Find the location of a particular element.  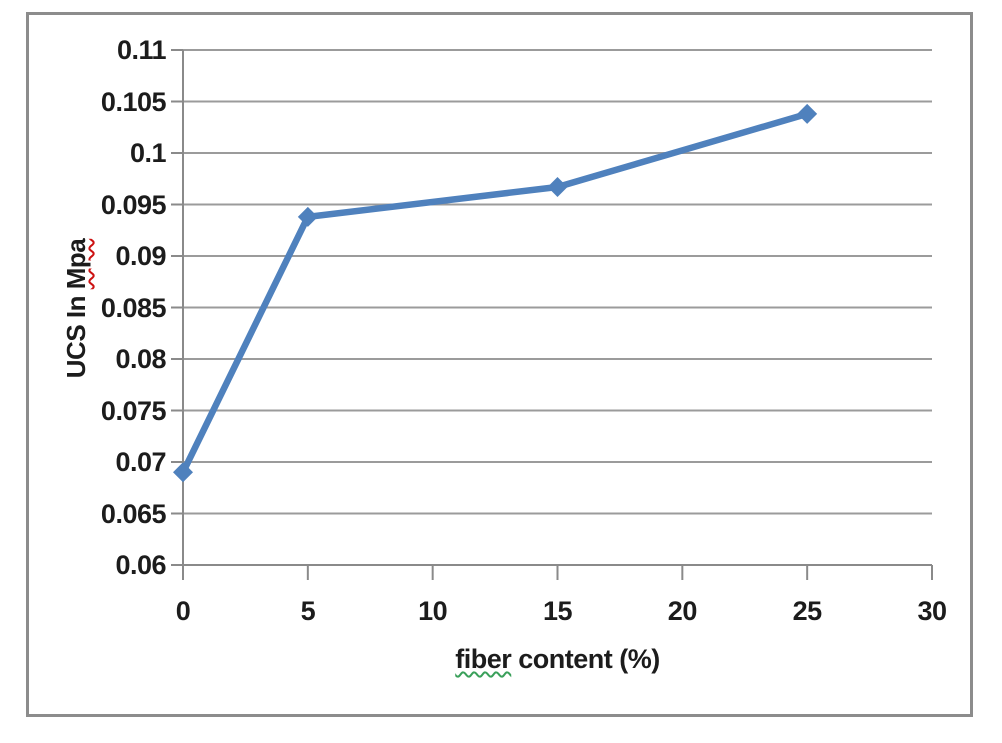

y-axis-tick-label: 0.105 is located at coordinates (133, 101).